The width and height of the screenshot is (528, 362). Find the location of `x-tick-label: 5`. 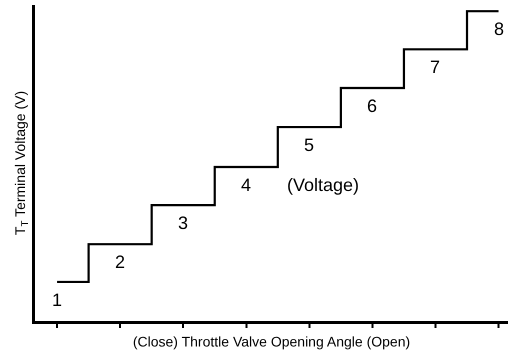

x-tick-label: 5 is located at coordinates (309, 145).